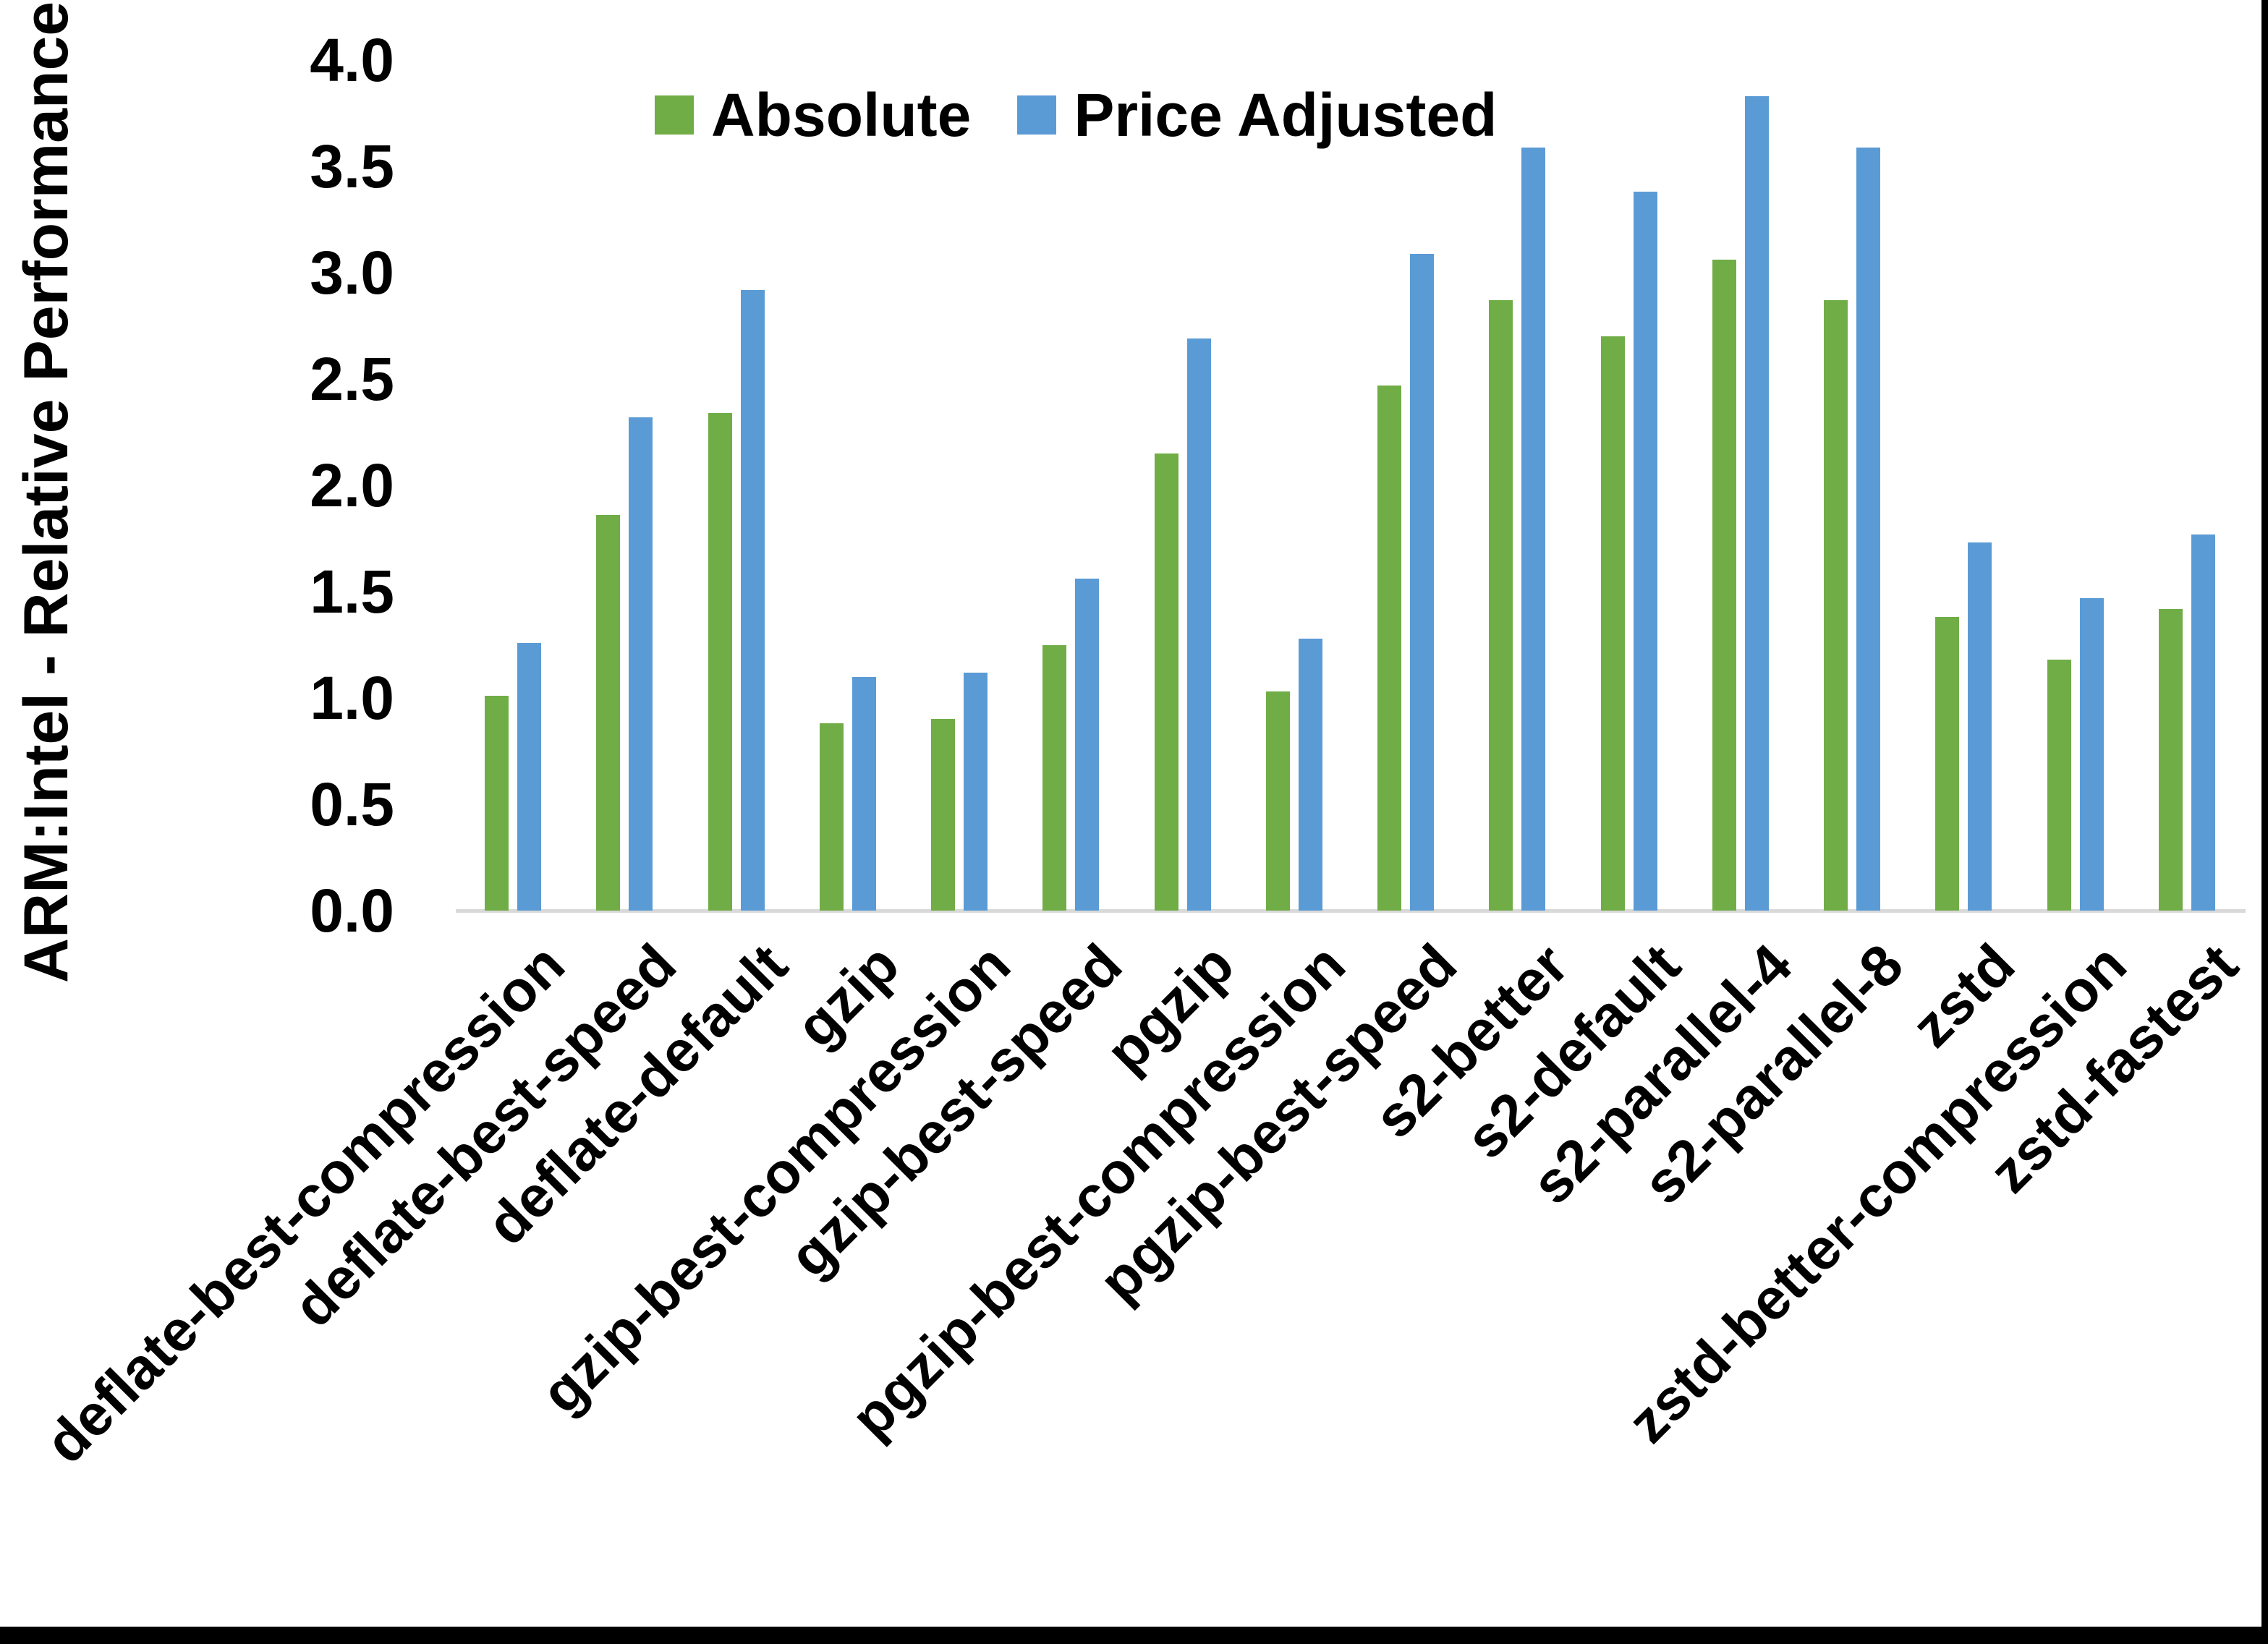  I want to click on x-axis-line, so click(1351, 911).